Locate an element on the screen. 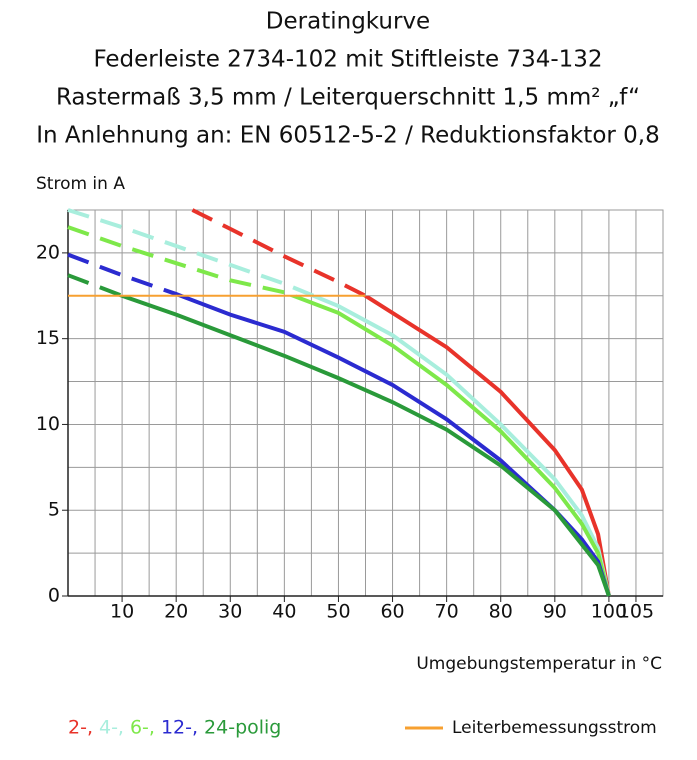 The image size is (697, 760). legend-entry: 12-, is located at coordinates (179, 728).